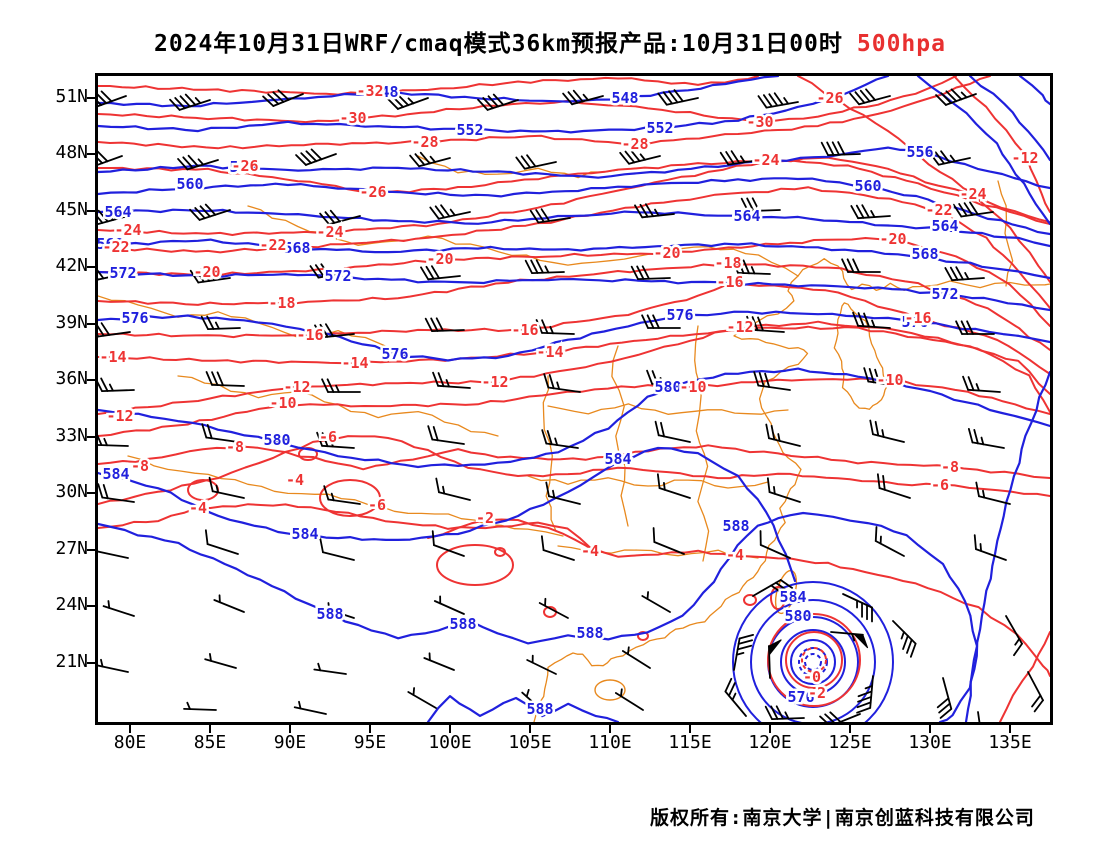 This screenshot has width=1100, height=850. I want to click on height-label: 572, so click(944, 294).